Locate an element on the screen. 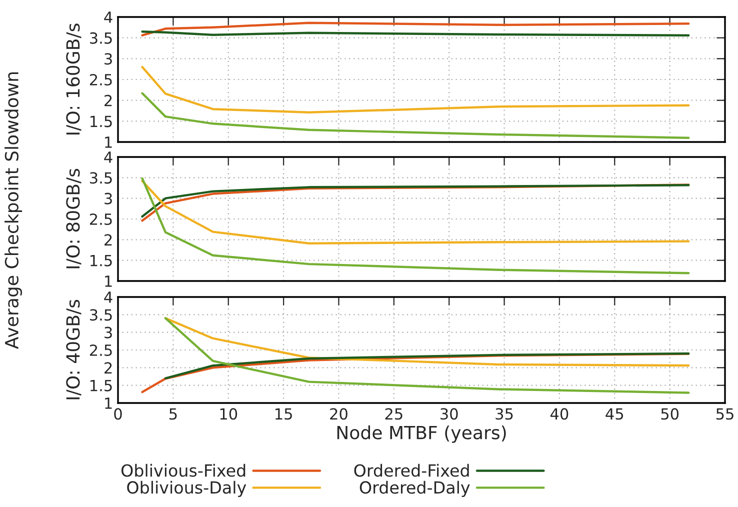  text: Average Checkpoint Slowdown is located at coordinates (13, 210).